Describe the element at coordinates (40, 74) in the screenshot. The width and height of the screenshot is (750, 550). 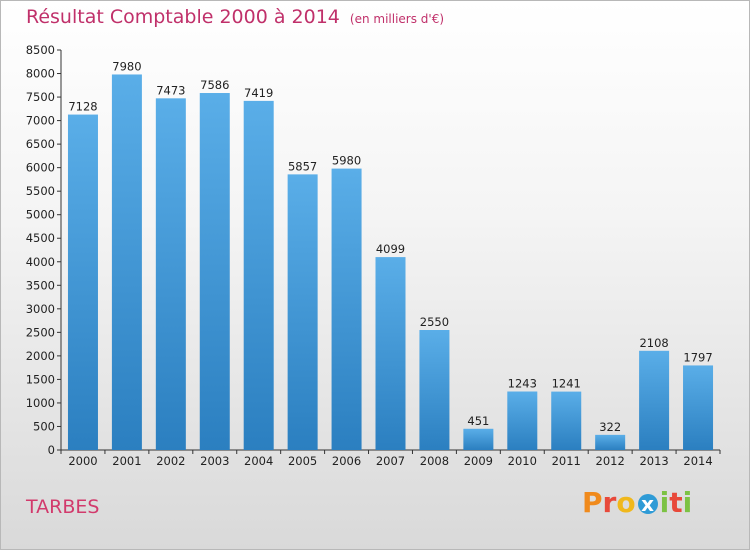
I see `y-tick-label: 8000` at that location.